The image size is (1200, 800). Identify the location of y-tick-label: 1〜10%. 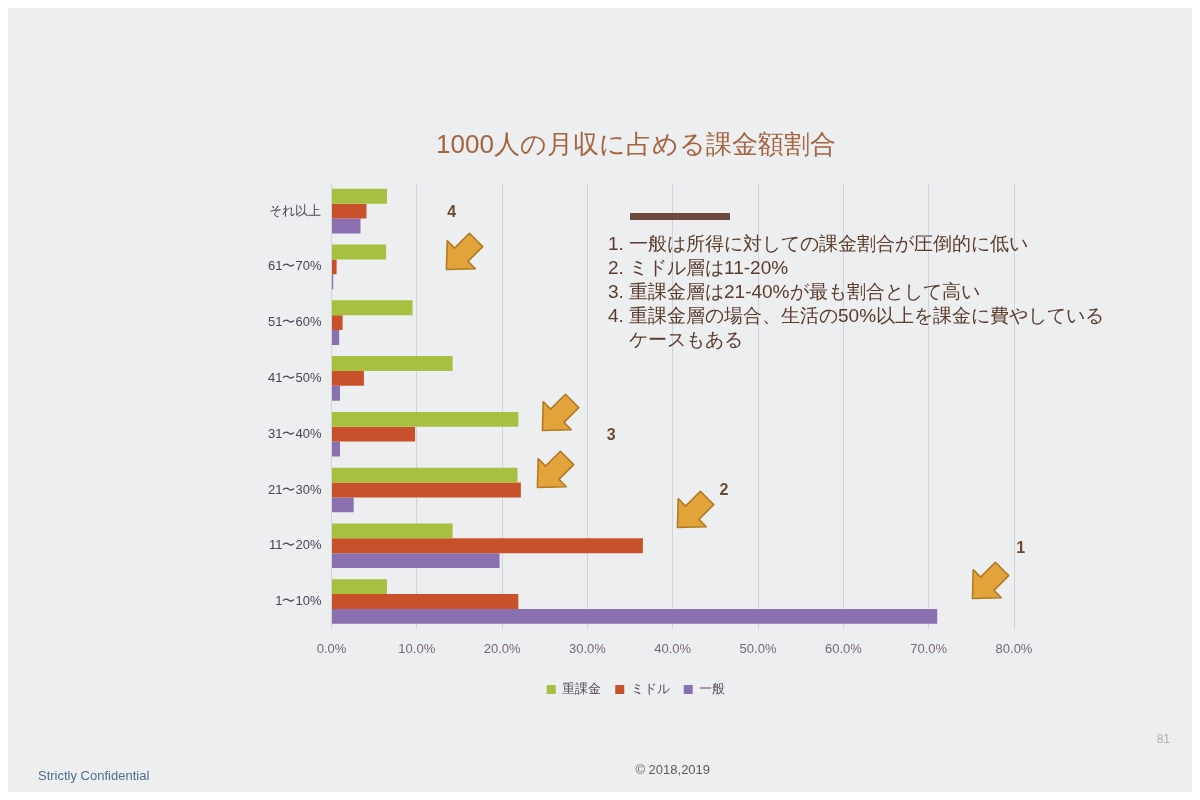
(298, 601).